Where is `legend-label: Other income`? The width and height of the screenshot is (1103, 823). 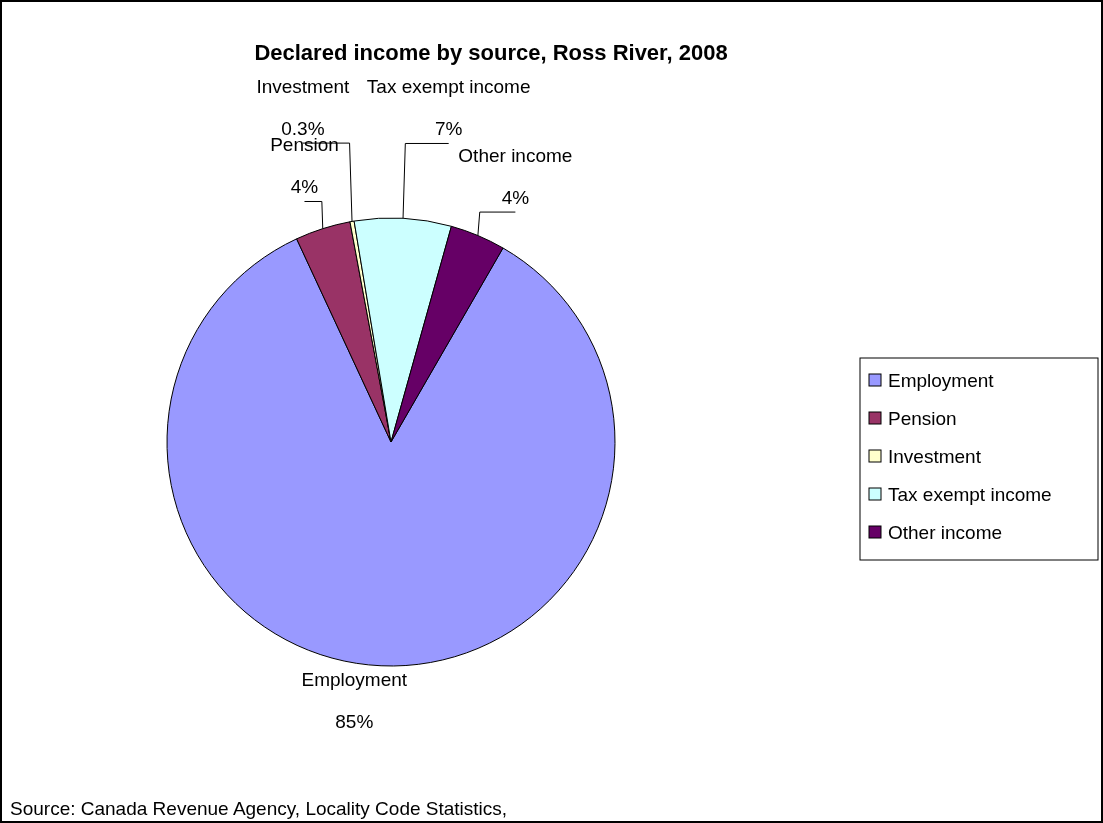
legend-label: Other income is located at coordinates (945, 532).